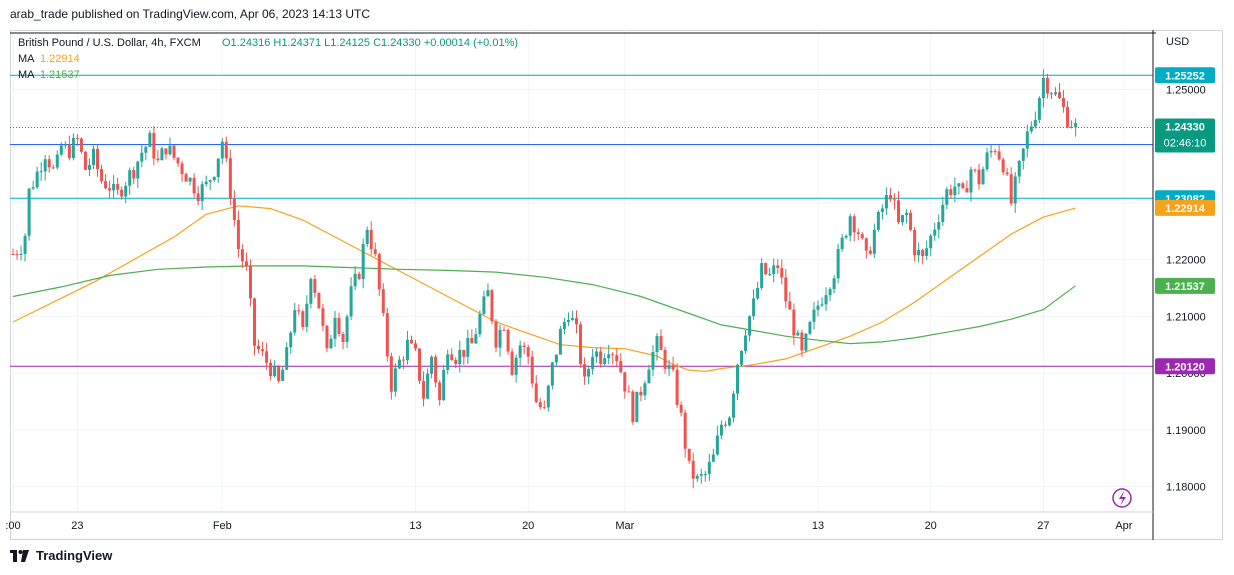 The height and width of the screenshot is (575, 1234). What do you see at coordinates (19, 555) in the screenshot?
I see `tradingview-logo-icon` at bounding box center [19, 555].